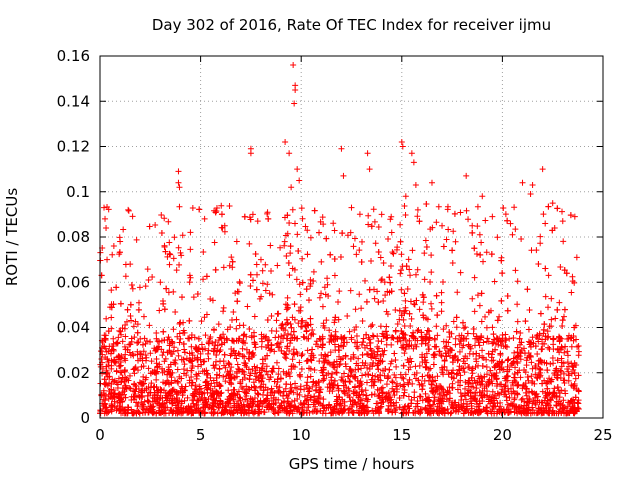 This screenshot has width=640, height=480. Describe the element at coordinates (73, 237) in the screenshot. I see `y-tick-label: 0.08` at that location.